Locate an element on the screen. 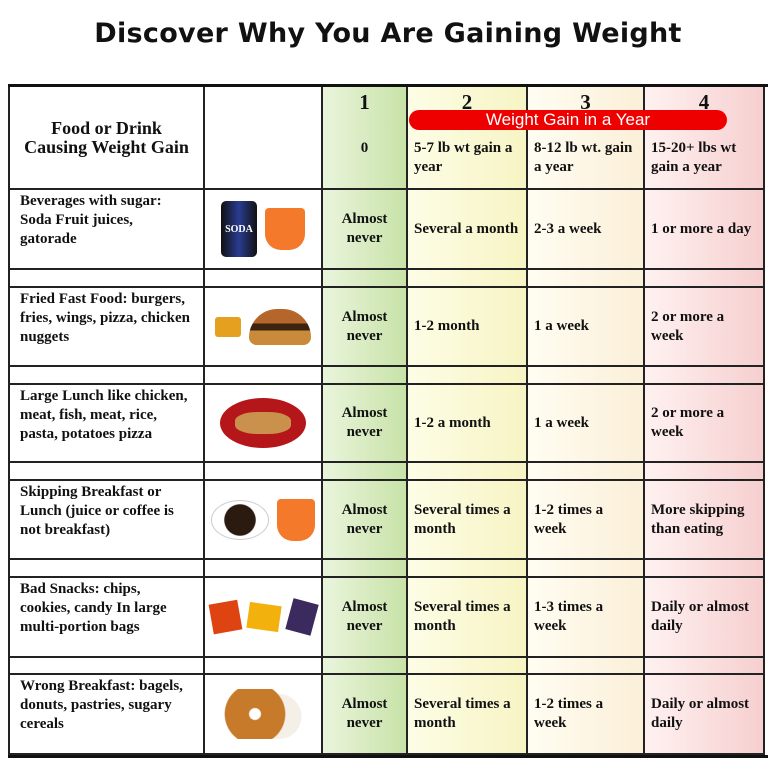  frequency-value: Several a month is located at coordinates (466, 228).